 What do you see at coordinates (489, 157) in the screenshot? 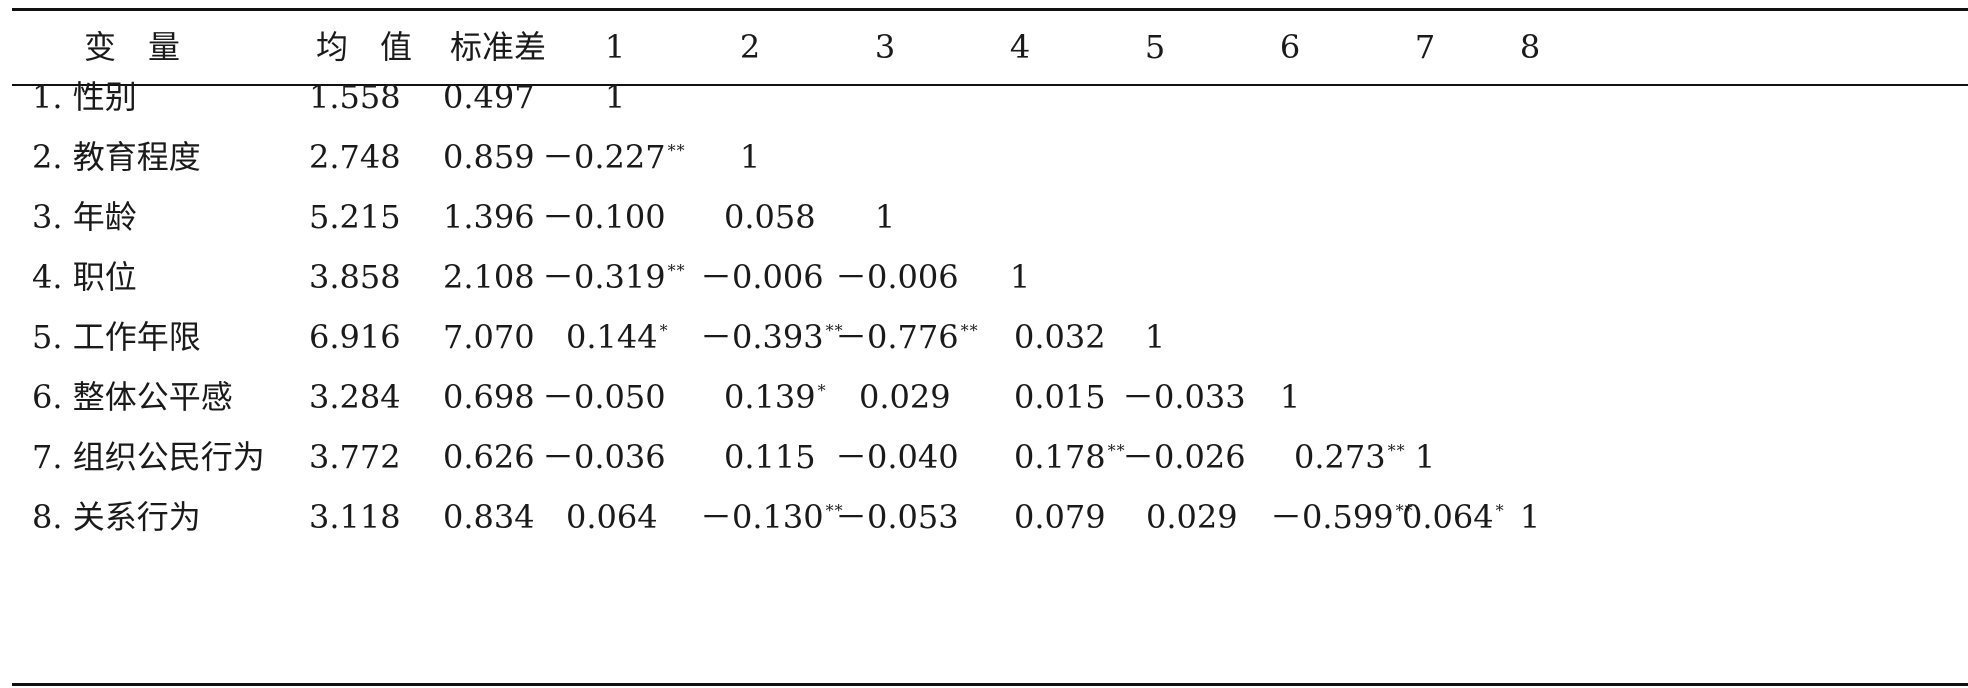
I see `sd-value: 0.859` at bounding box center [489, 157].